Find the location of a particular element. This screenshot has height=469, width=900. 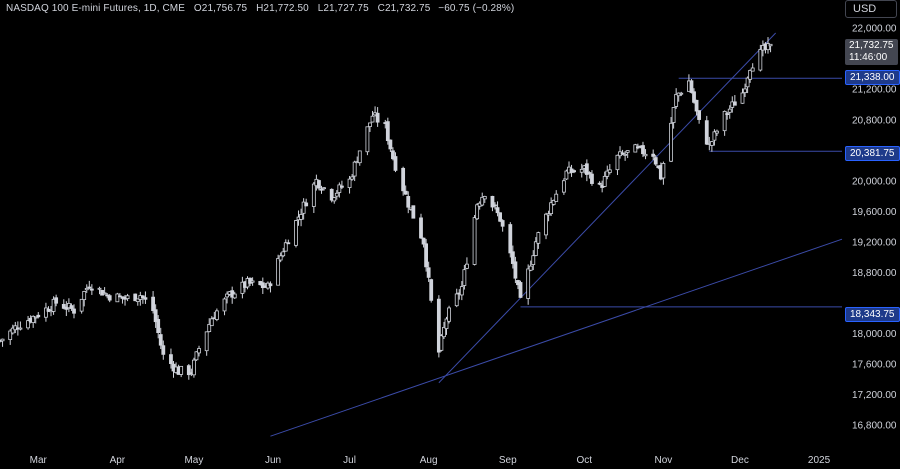

level-tag-20381: 20,381.75 is located at coordinates (872, 153).